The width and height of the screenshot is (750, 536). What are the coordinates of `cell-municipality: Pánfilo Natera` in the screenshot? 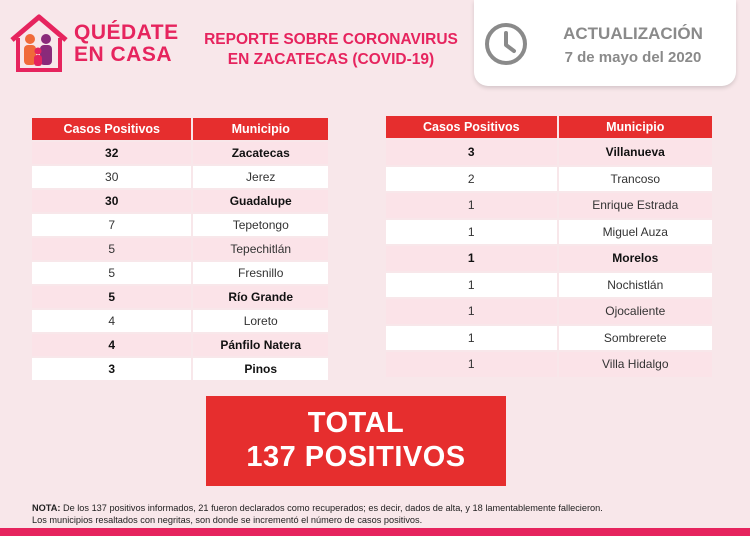 It's located at (259, 345).